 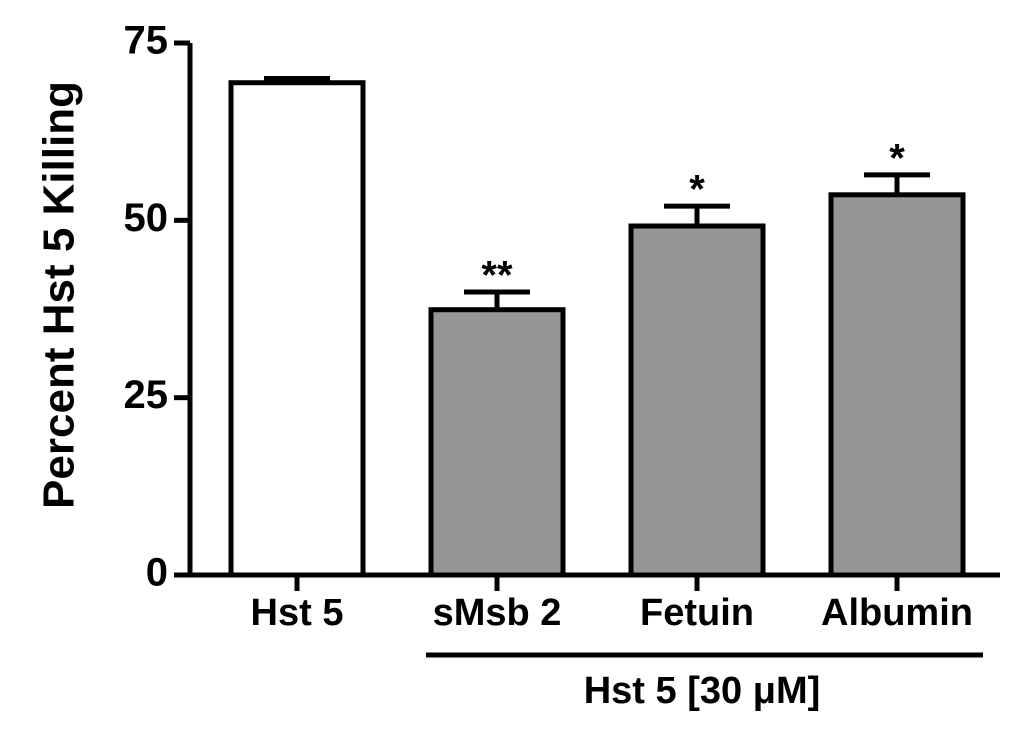 I want to click on y-tick-label: 75, so click(x=146, y=41).